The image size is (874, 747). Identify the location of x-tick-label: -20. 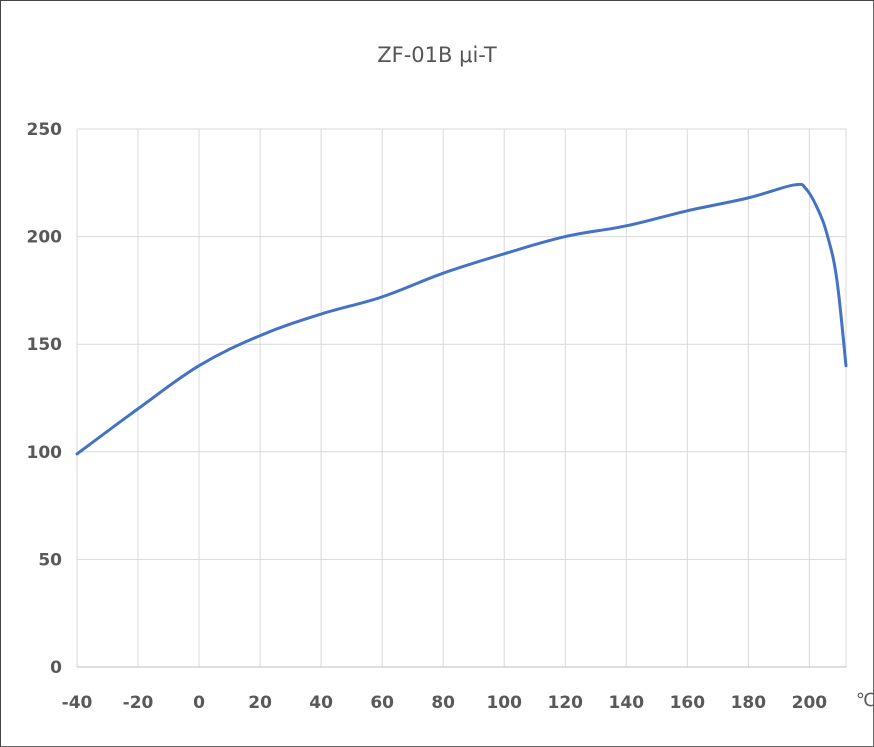
(138, 703).